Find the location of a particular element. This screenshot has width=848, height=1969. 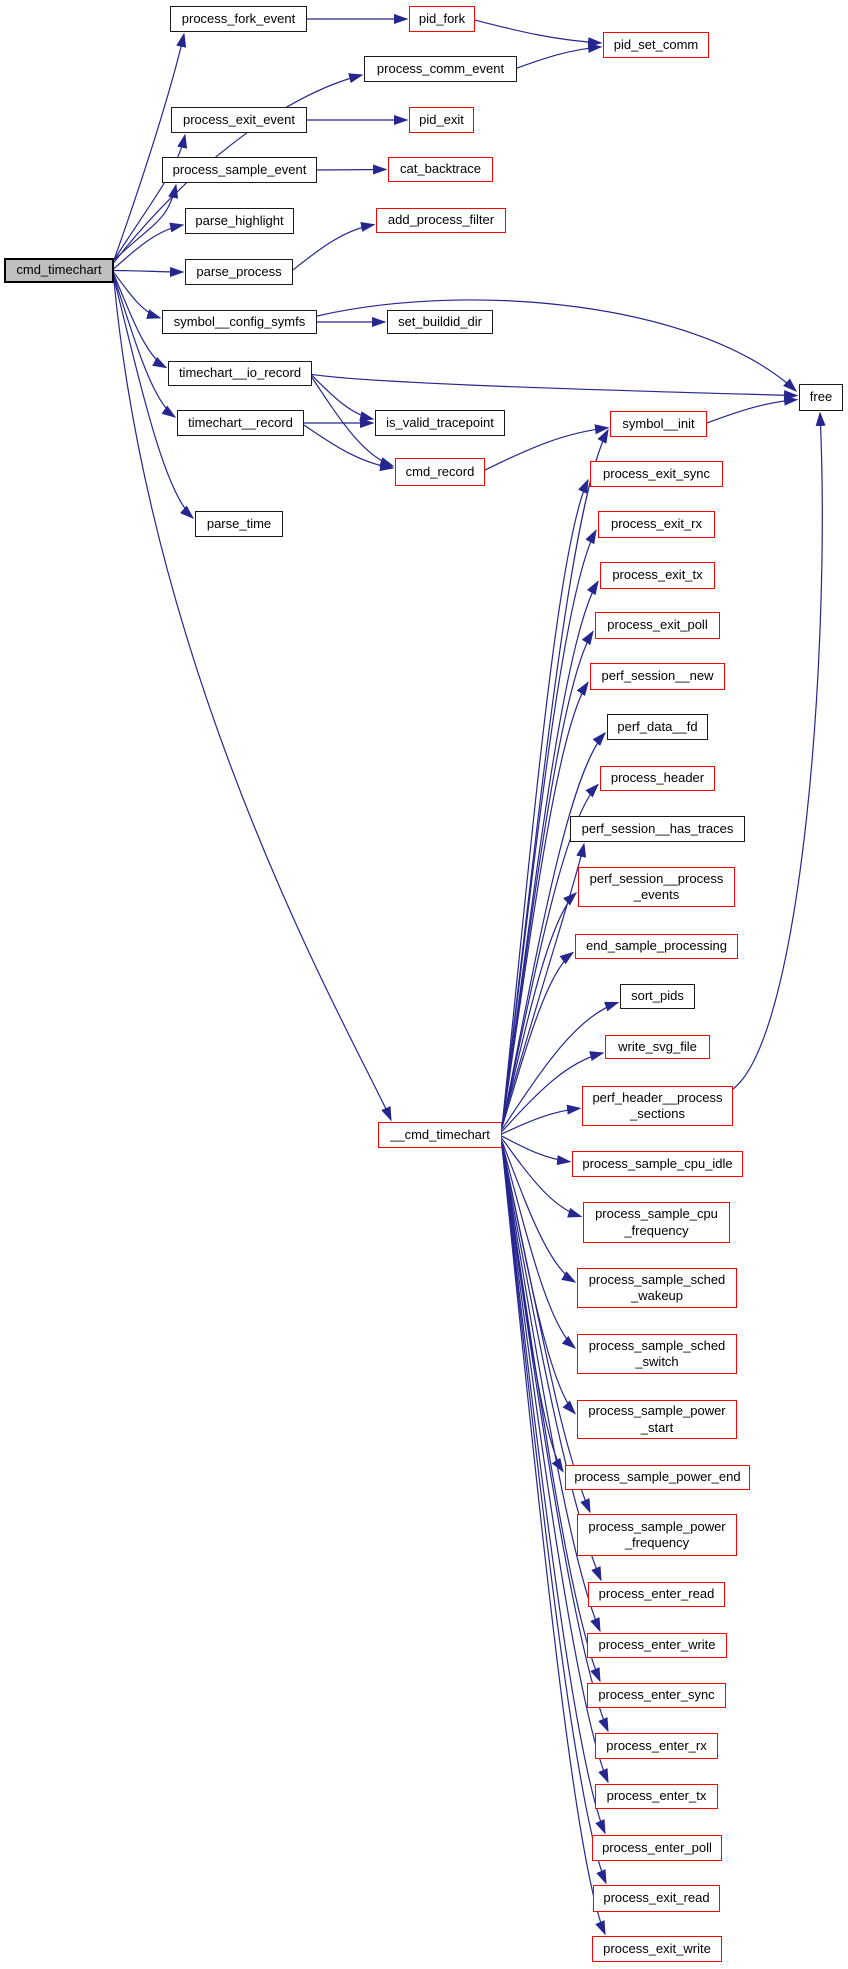

node-process_exit_sync: process_exit_sync is located at coordinates (656, 474).